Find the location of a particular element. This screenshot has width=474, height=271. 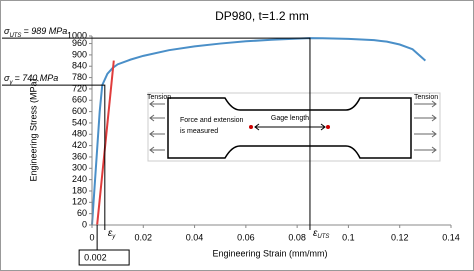

y-tick-label: 540 is located at coordinates (79, 122).